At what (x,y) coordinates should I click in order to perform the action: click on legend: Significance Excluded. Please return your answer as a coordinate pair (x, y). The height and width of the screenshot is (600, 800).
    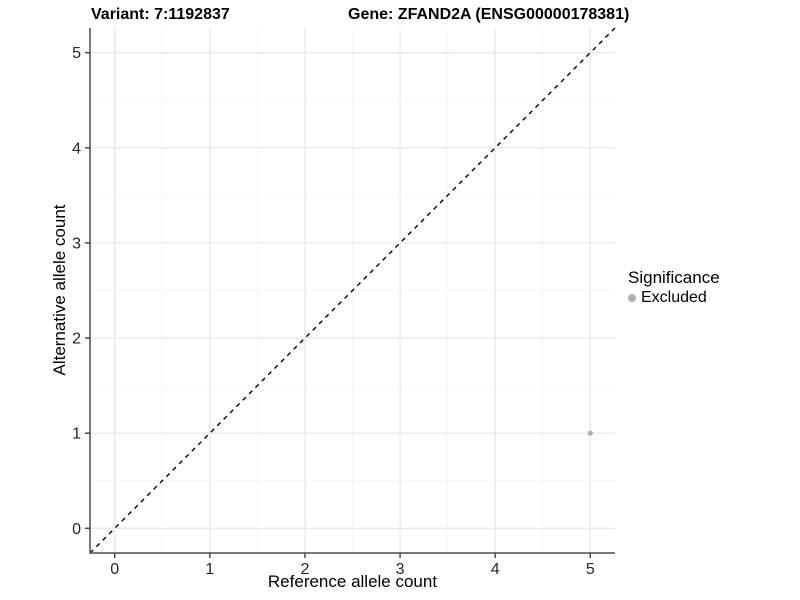
    Looking at the image, I should click on (674, 287).